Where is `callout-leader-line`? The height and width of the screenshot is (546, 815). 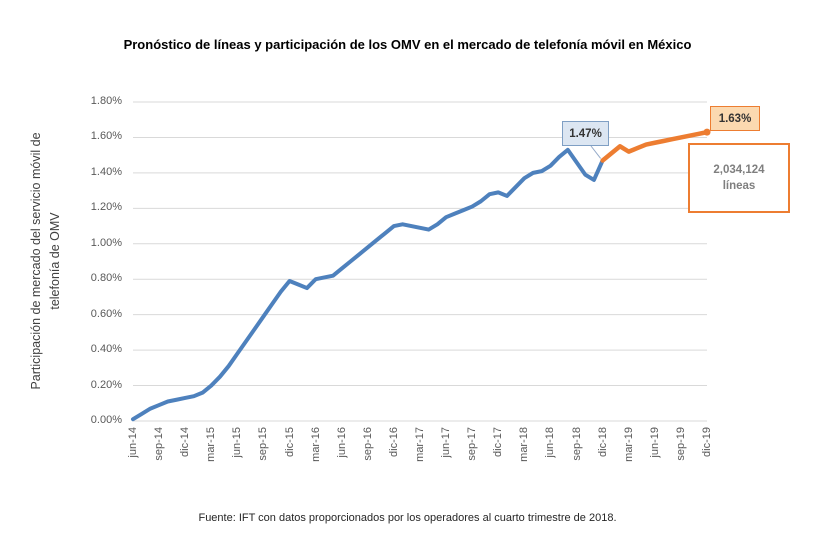
callout-leader-line is located at coordinates (596, 152).